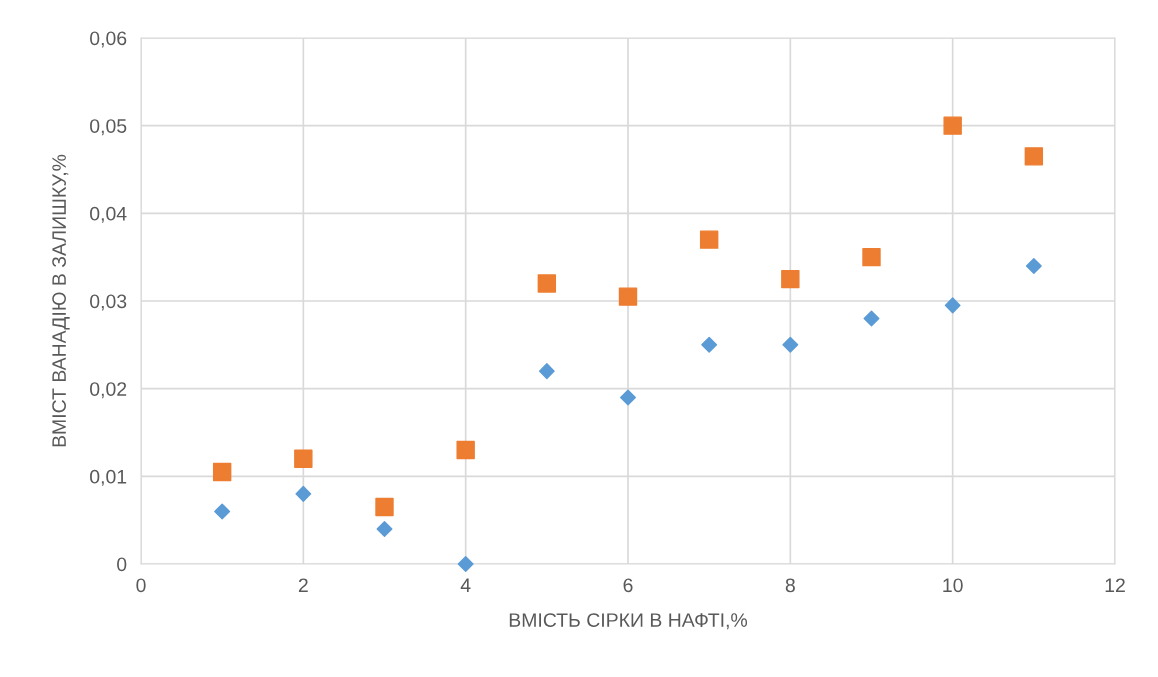  I want to click on x-tick-label: 0, so click(141, 585).